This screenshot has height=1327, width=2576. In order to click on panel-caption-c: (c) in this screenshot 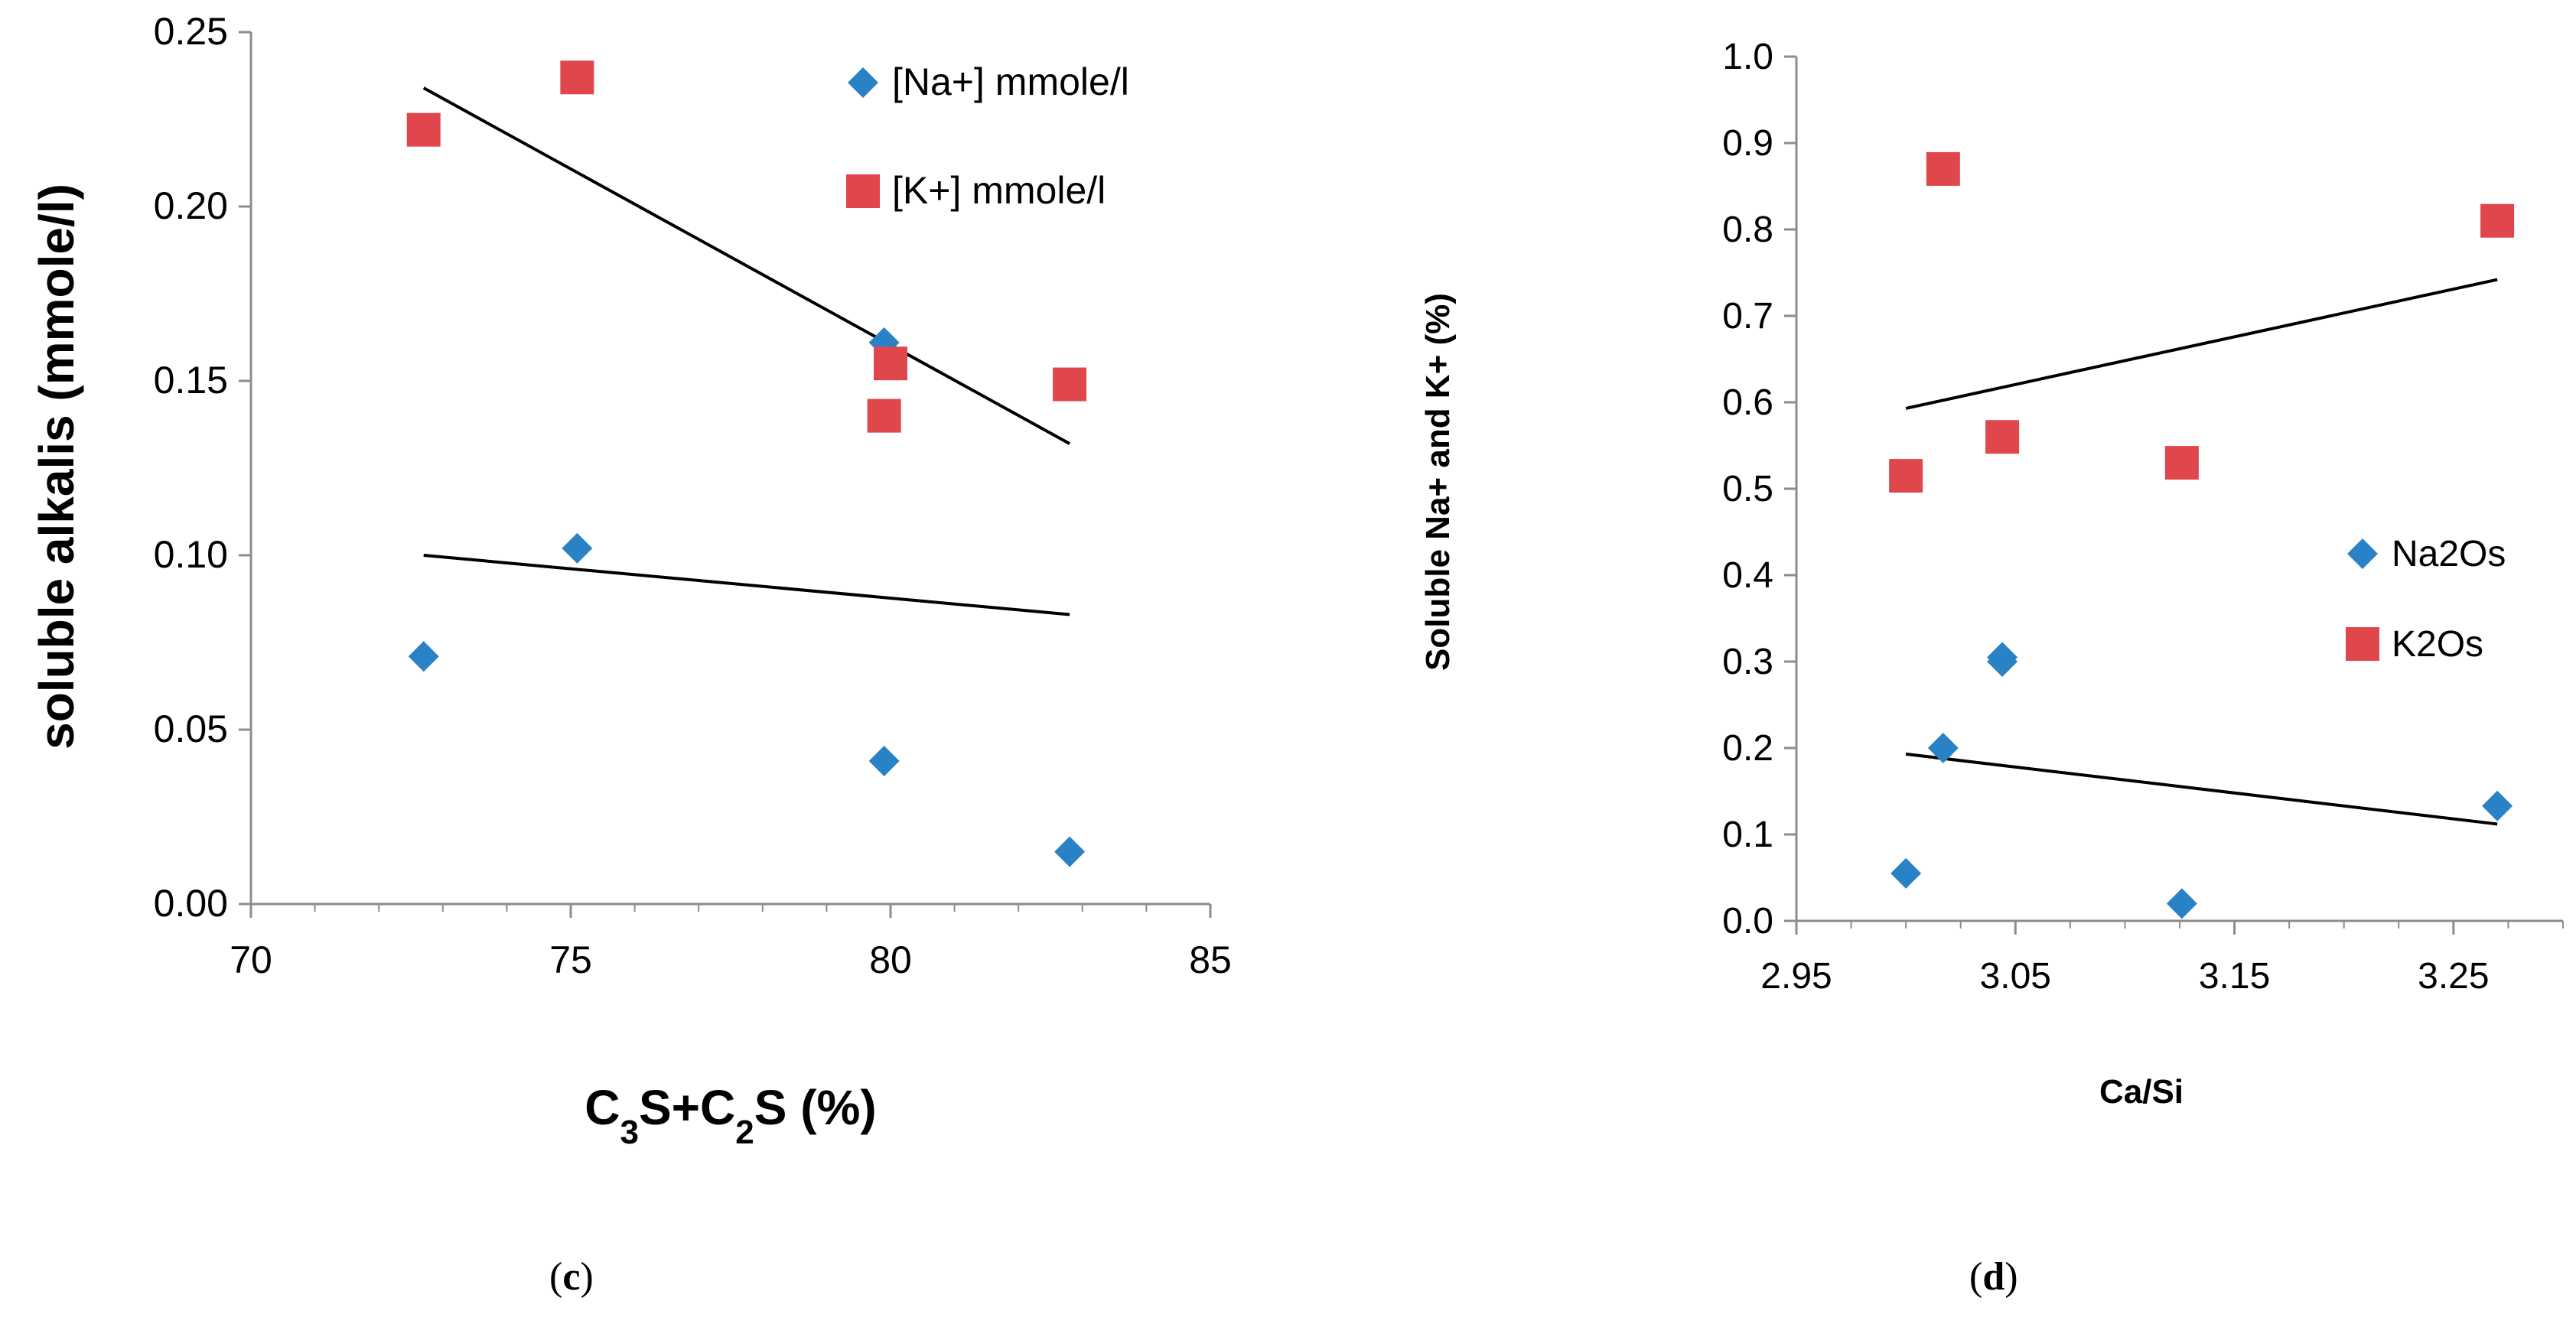, I will do `click(572, 1277)`.